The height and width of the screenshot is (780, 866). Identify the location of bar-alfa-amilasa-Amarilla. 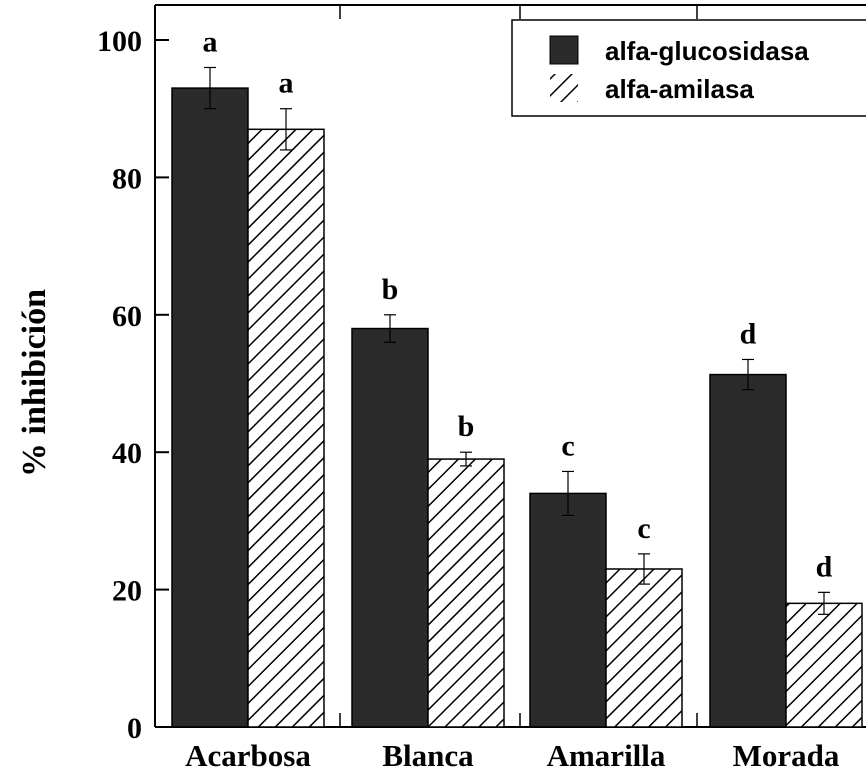
(644, 648).